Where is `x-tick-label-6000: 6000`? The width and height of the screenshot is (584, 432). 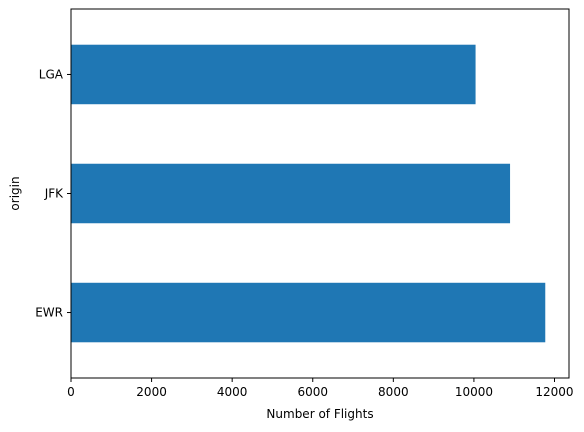 x-tick-label-6000: 6000 is located at coordinates (312, 392).